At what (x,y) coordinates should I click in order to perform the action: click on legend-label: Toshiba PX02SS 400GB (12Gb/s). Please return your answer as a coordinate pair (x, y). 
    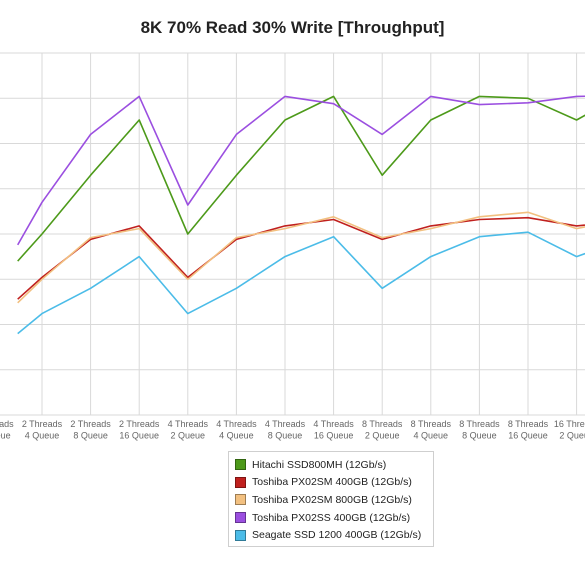
    Looking at the image, I should click on (331, 517).